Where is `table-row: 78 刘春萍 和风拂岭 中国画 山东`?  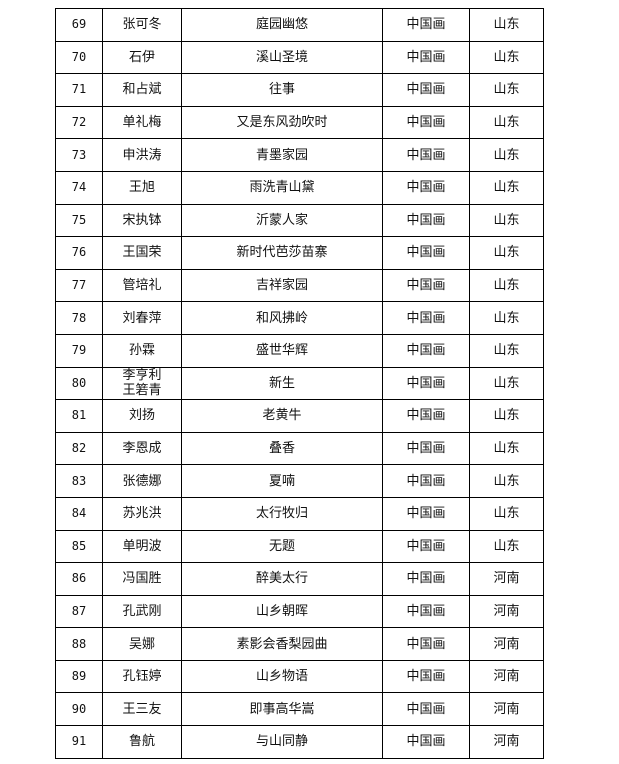
table-row: 78 刘春萍 和风拂岭 中国画 山东 is located at coordinates (299, 318).